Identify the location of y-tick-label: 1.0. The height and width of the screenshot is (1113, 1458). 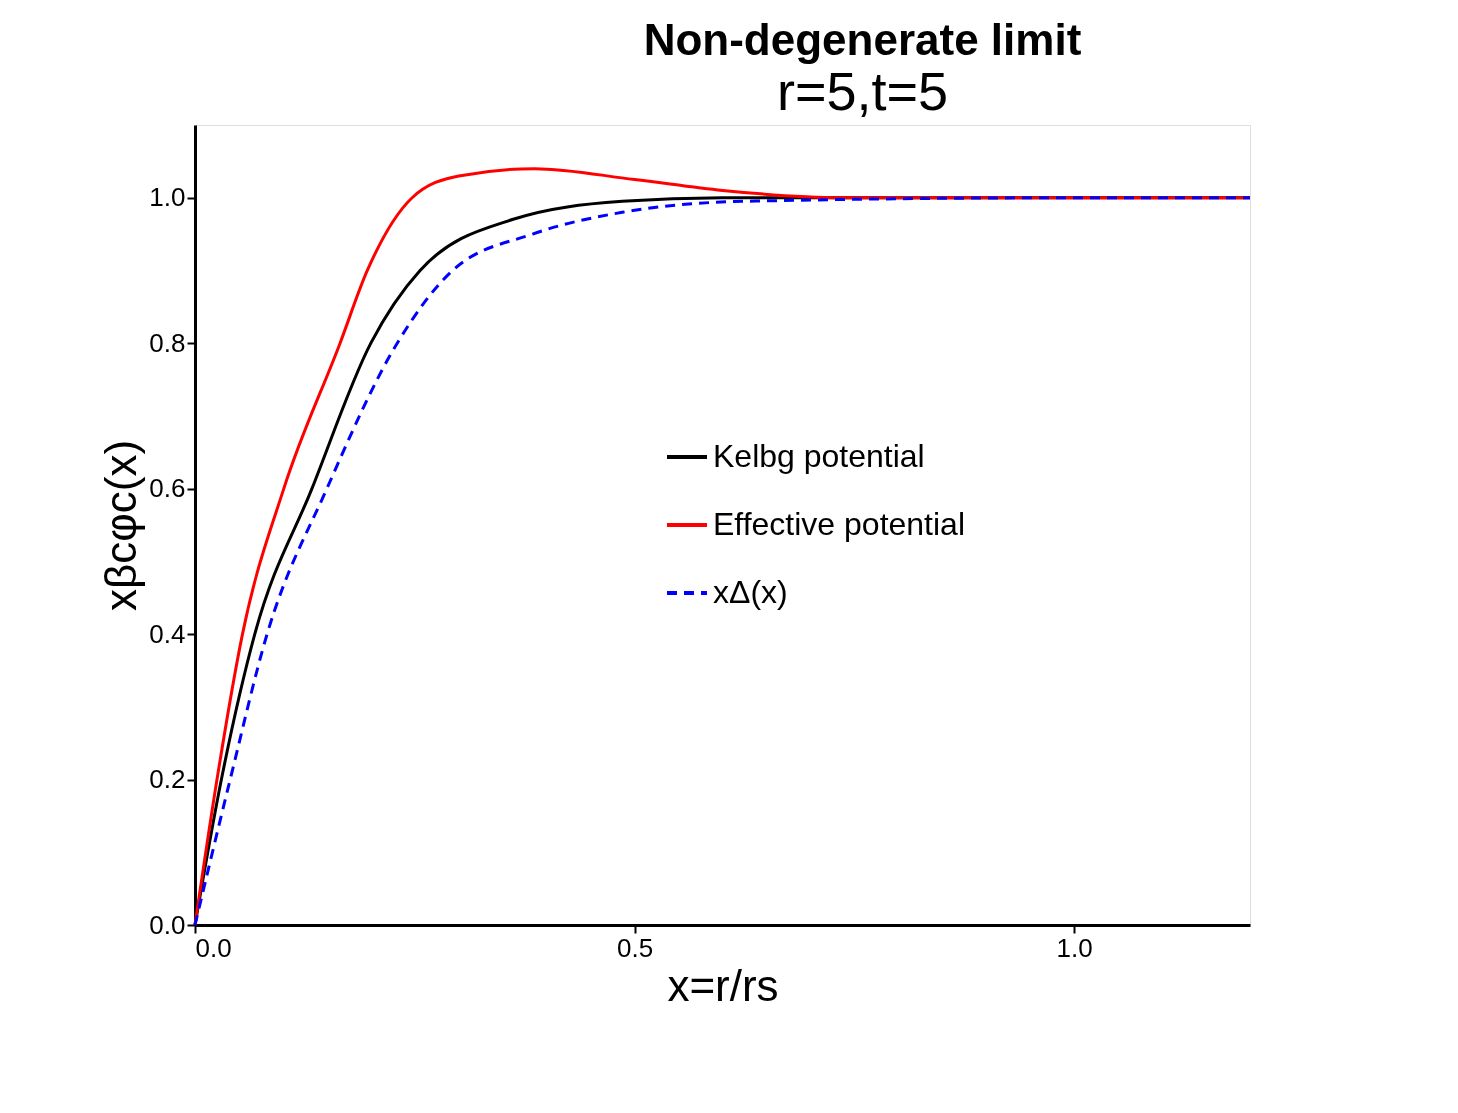
(167, 197).